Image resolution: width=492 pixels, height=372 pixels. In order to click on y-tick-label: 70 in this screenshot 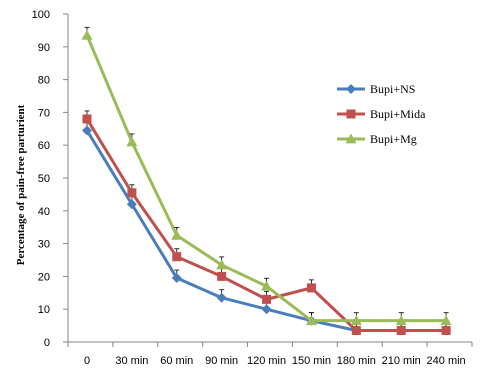, I will do `click(44, 113)`.